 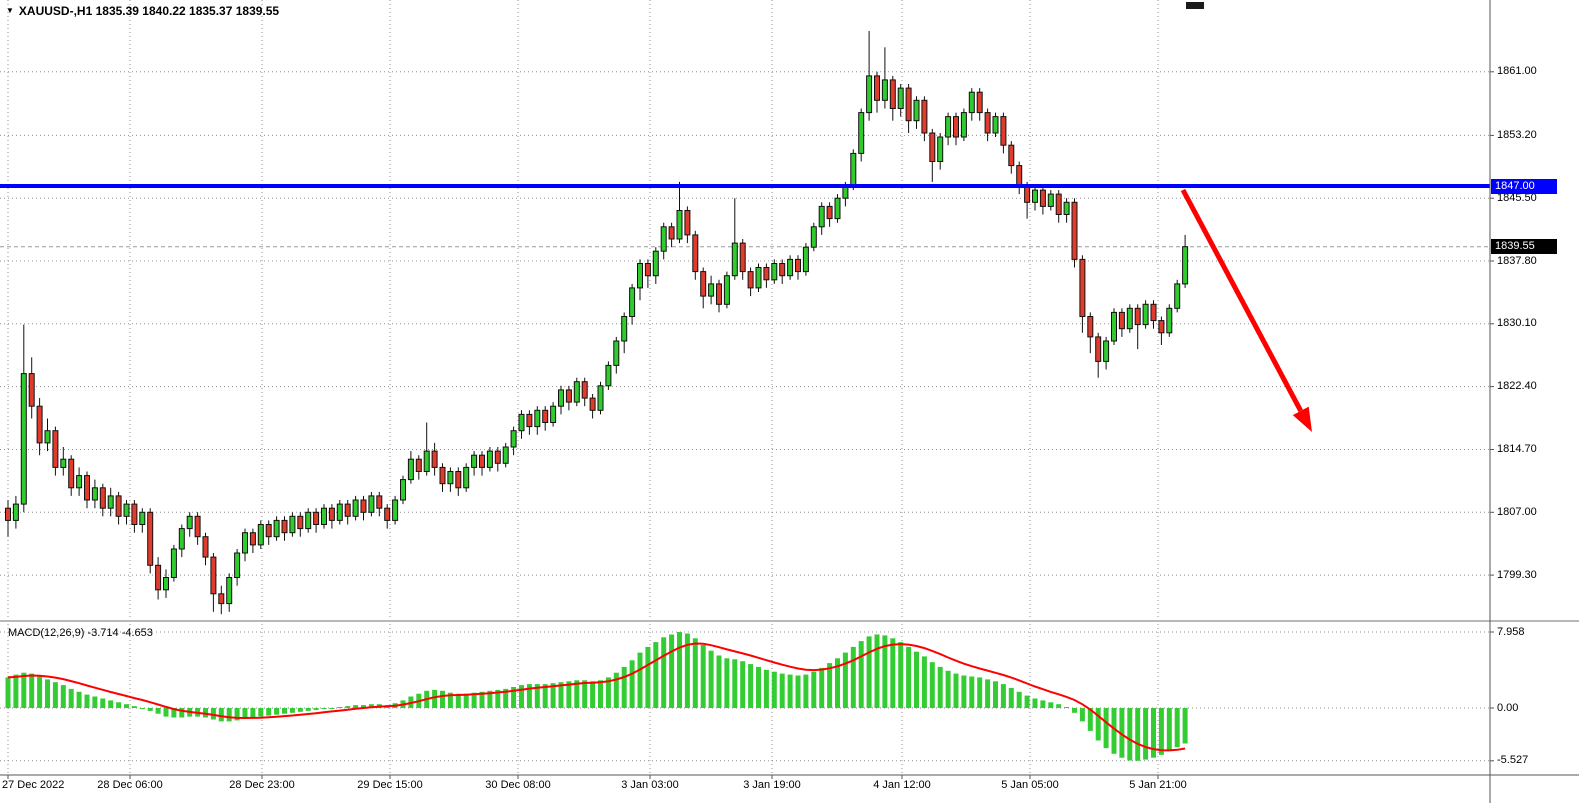 What do you see at coordinates (1517, 134) in the screenshot?
I see `price-tick-label: 1853.20` at bounding box center [1517, 134].